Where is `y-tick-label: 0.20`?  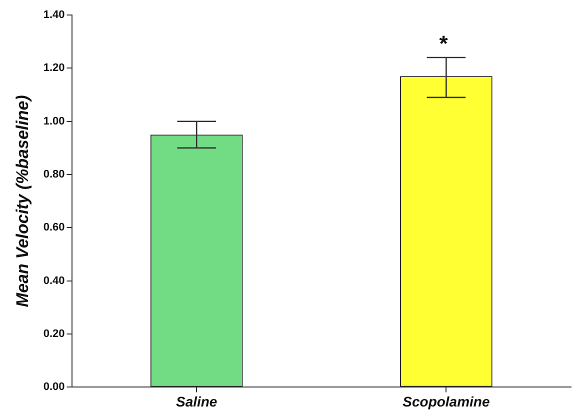
y-tick-label: 0.20 is located at coordinates (54, 334).